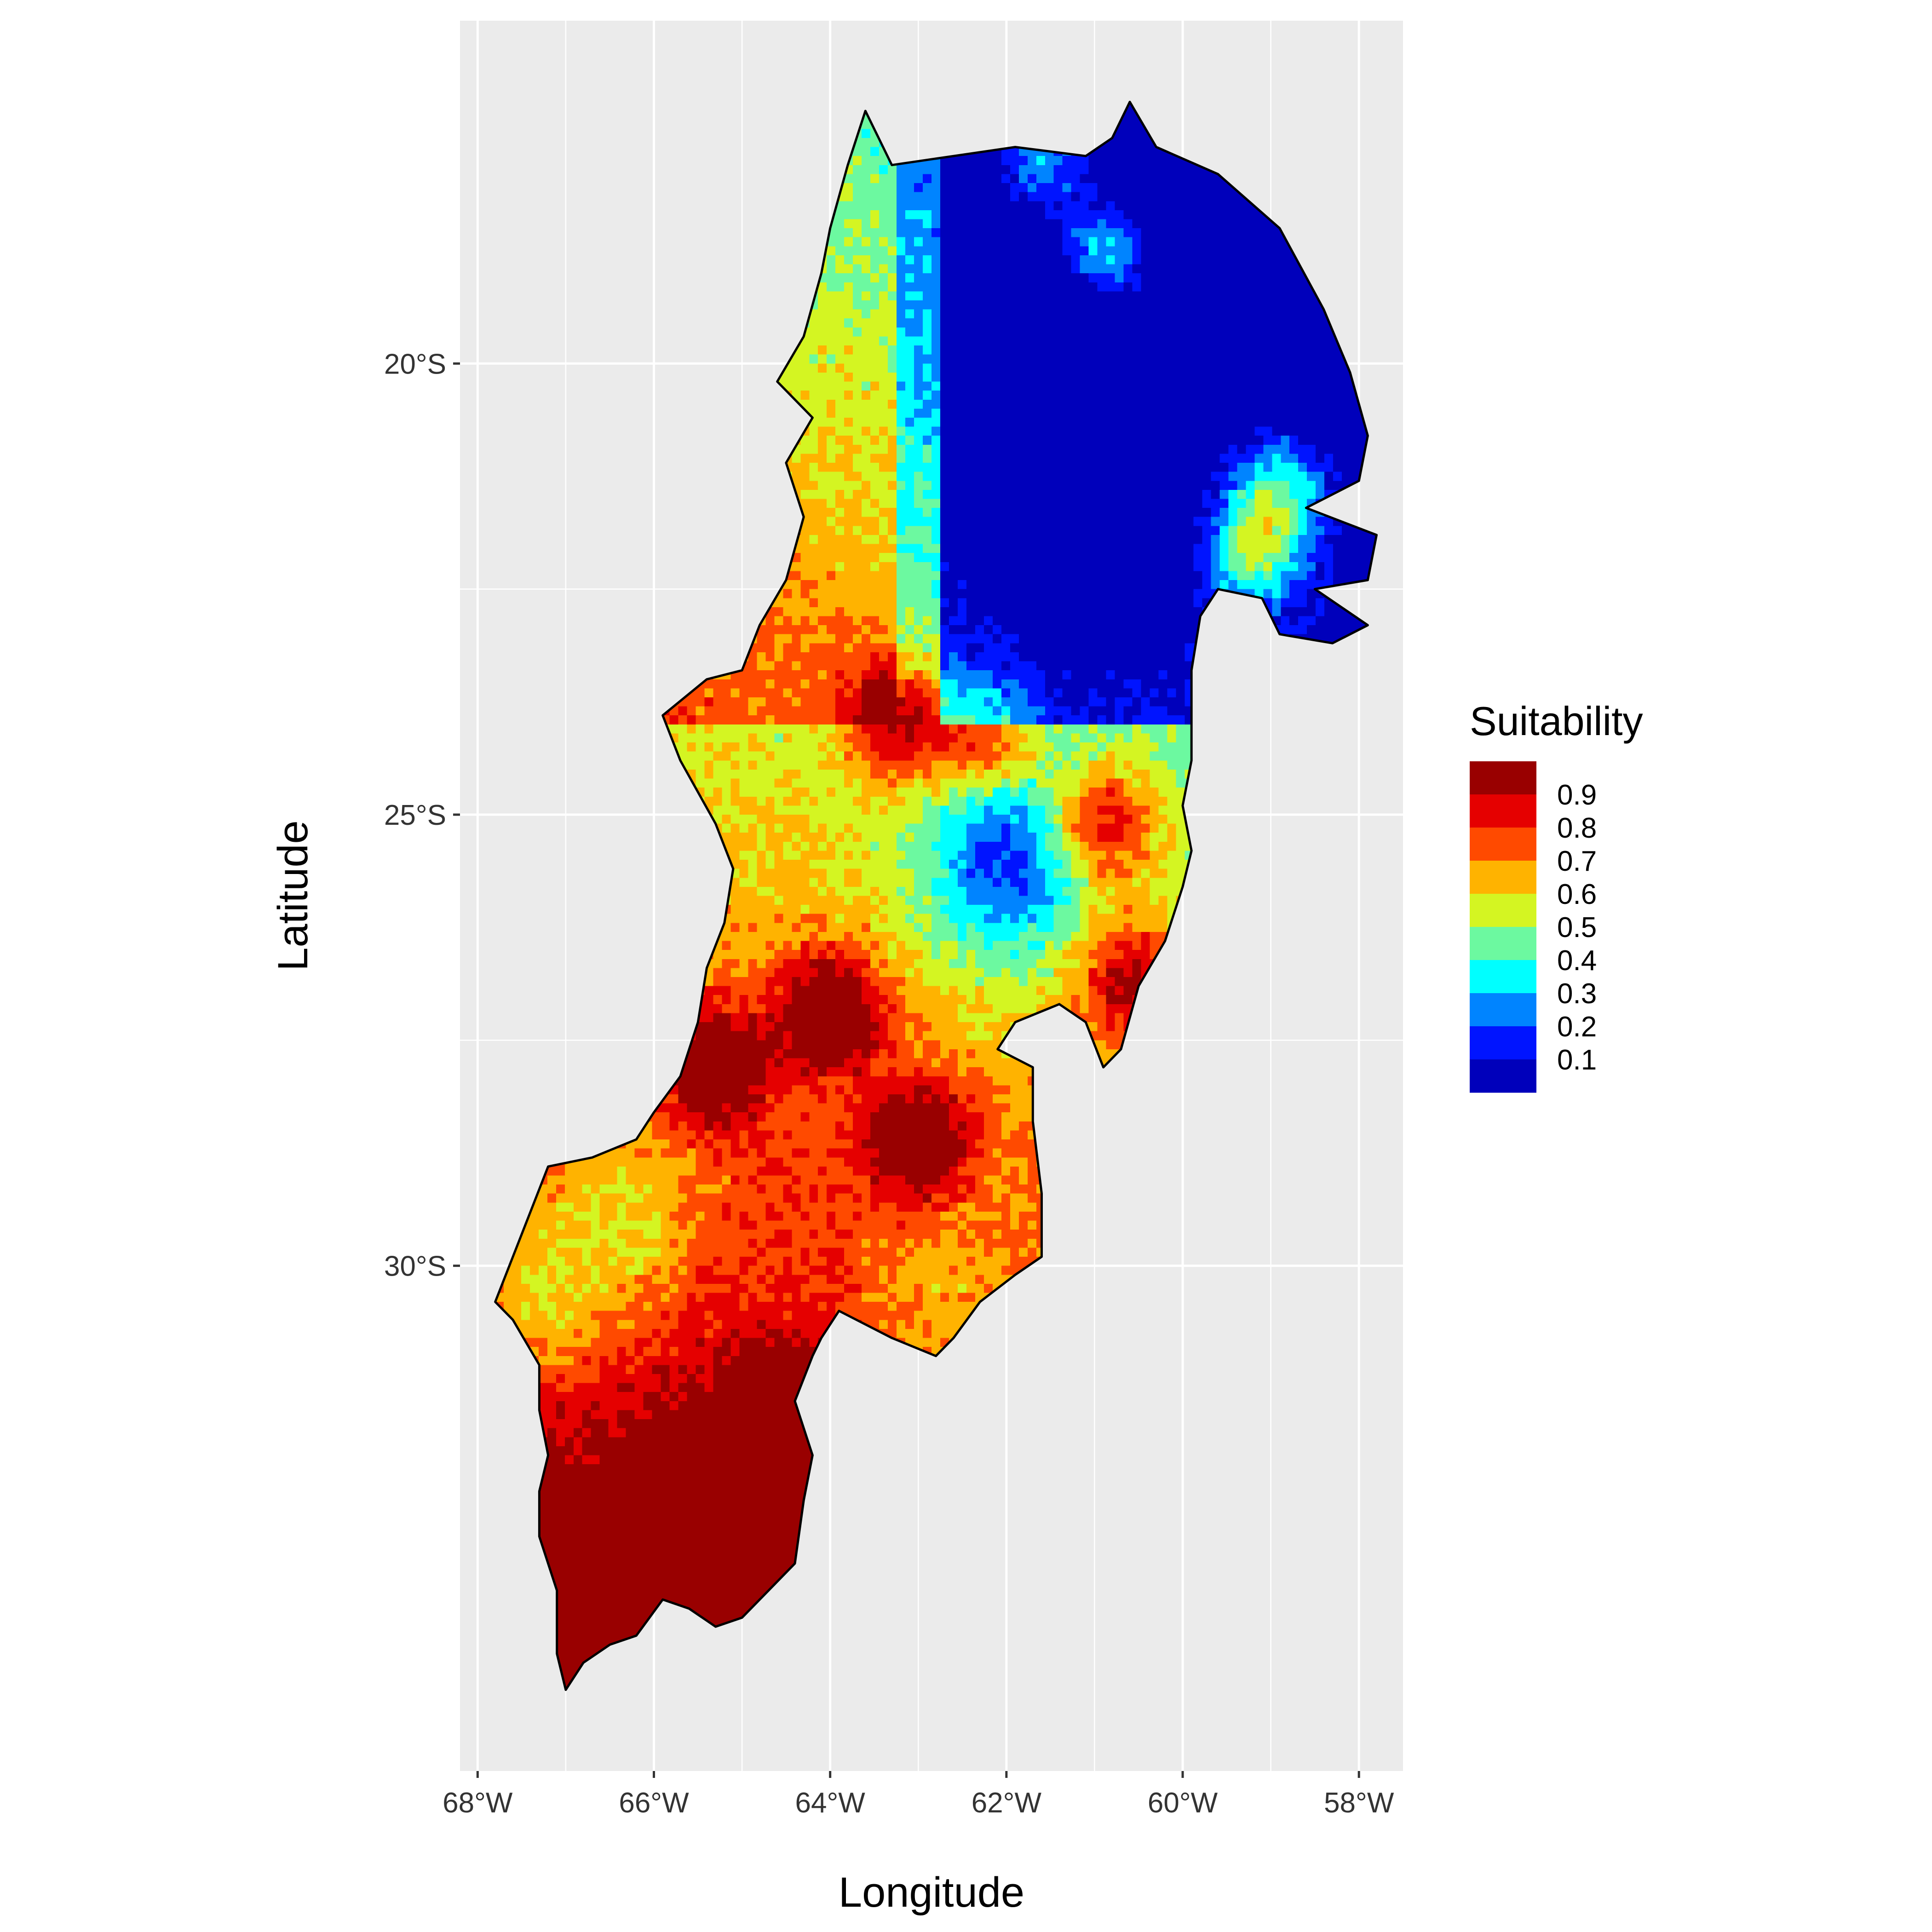 This screenshot has width=1932, height=1932. I want to click on legend-label: 0.4, so click(1577, 961).